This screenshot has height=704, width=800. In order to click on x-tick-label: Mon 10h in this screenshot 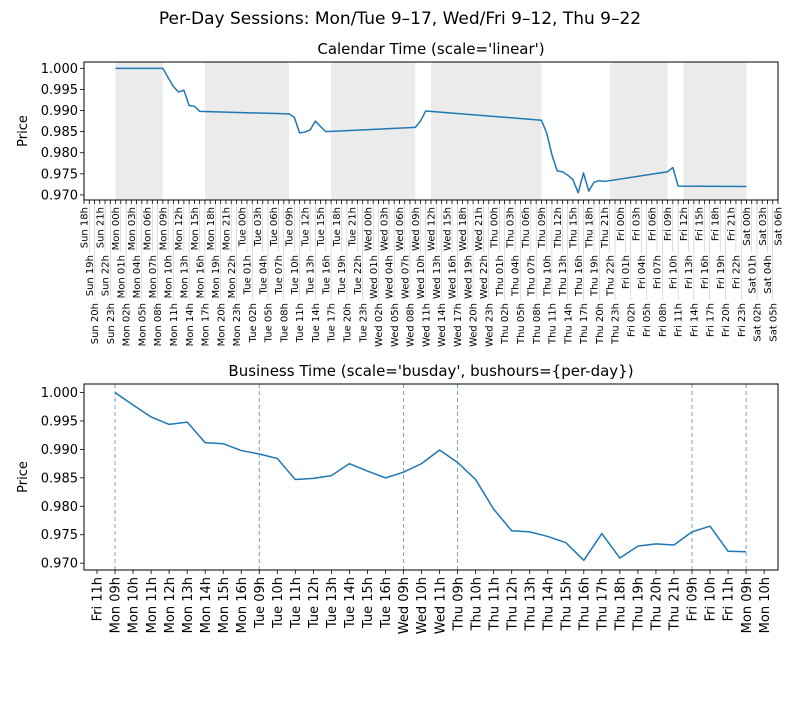, I will do `click(765, 605)`.